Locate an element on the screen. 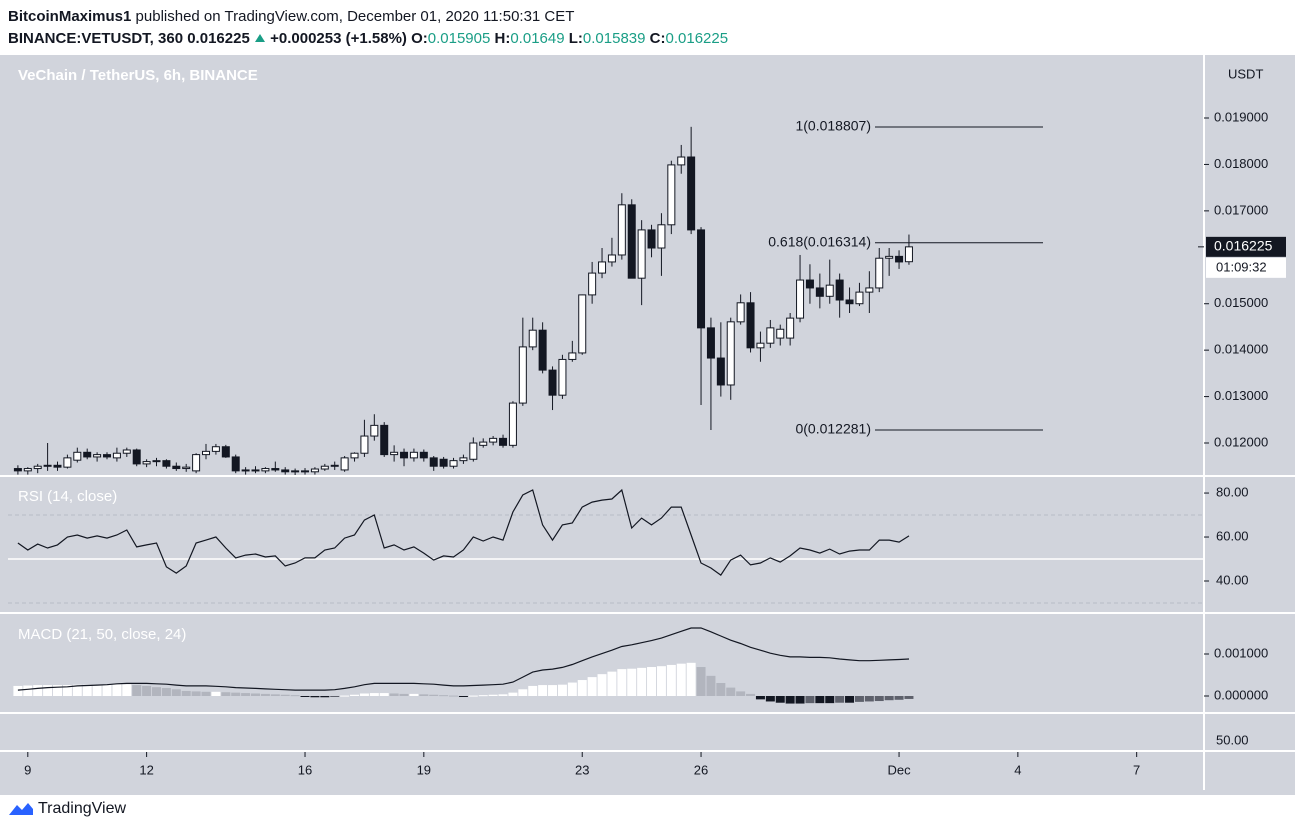 The image size is (1295, 835). macd-title: MACD (21, 50, close, 24) is located at coordinates (102, 634).